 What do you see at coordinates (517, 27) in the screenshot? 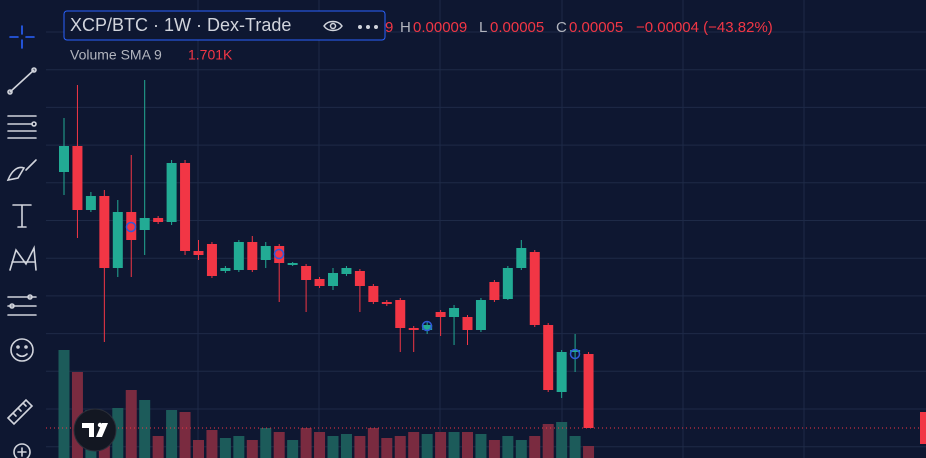
I see `low-value: 0.00005` at bounding box center [517, 27].